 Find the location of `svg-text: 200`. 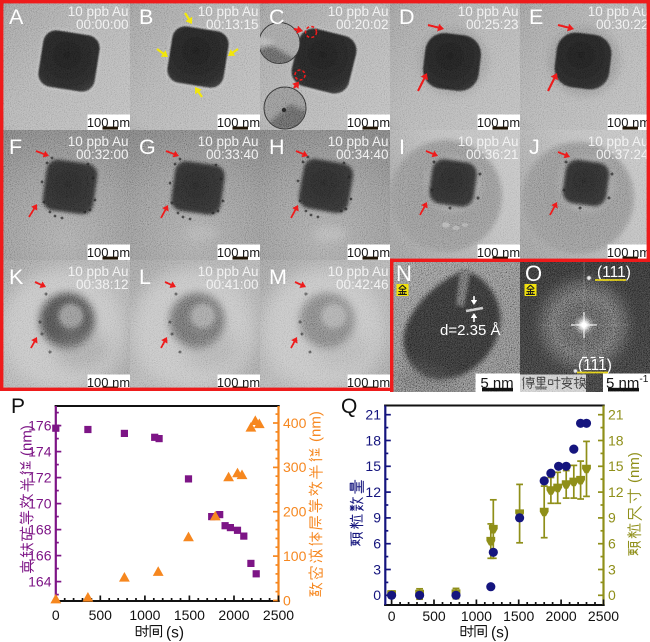

svg-text: 200 is located at coordinates (295, 512).